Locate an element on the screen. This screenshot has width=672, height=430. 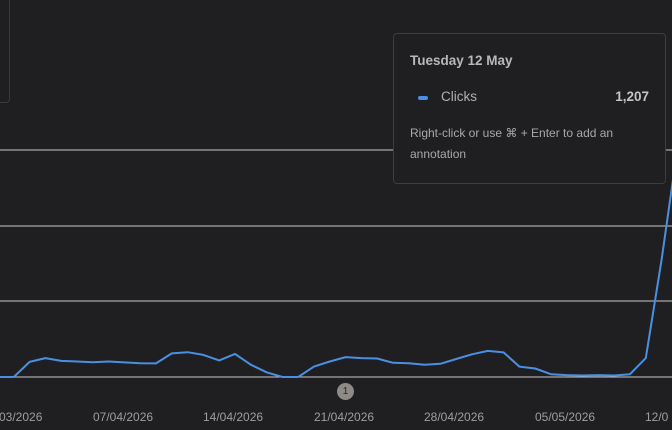
x-tick-label: 03/2026 is located at coordinates (21, 417).